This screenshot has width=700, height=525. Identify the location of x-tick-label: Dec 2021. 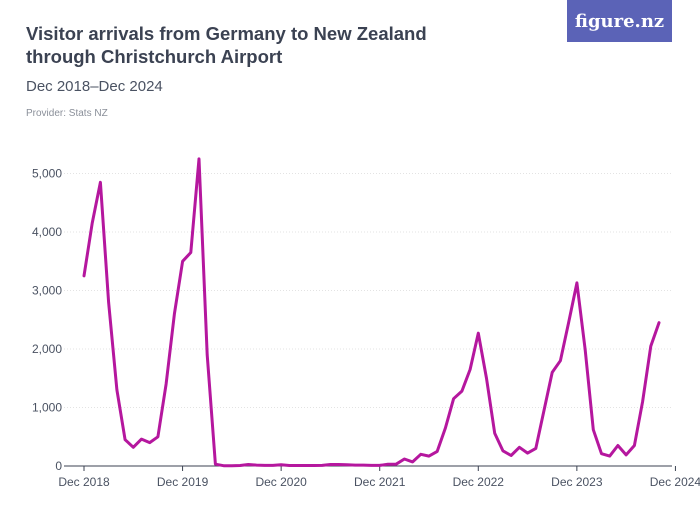
(380, 482).